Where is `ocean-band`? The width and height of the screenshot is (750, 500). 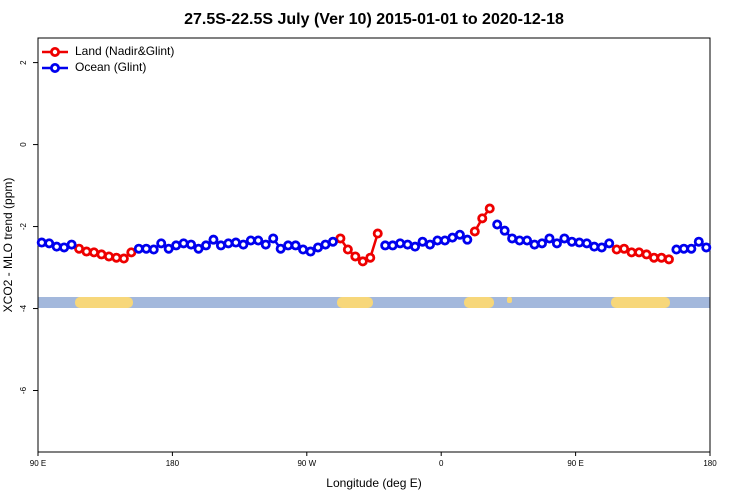 ocean-band is located at coordinates (374, 302).